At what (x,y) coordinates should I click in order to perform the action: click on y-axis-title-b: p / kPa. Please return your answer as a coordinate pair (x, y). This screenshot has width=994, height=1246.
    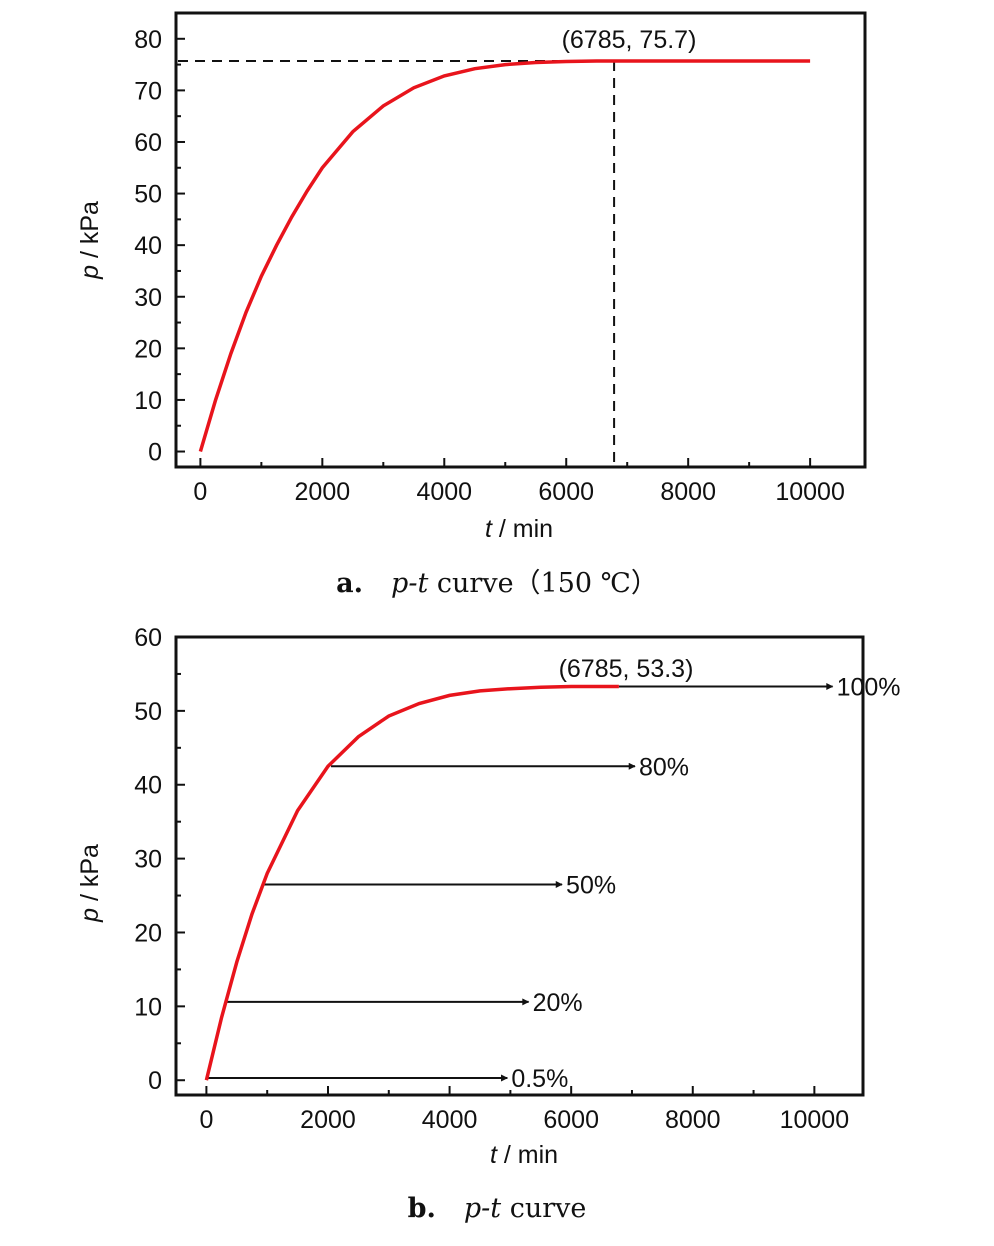
    Looking at the image, I should click on (90, 883).